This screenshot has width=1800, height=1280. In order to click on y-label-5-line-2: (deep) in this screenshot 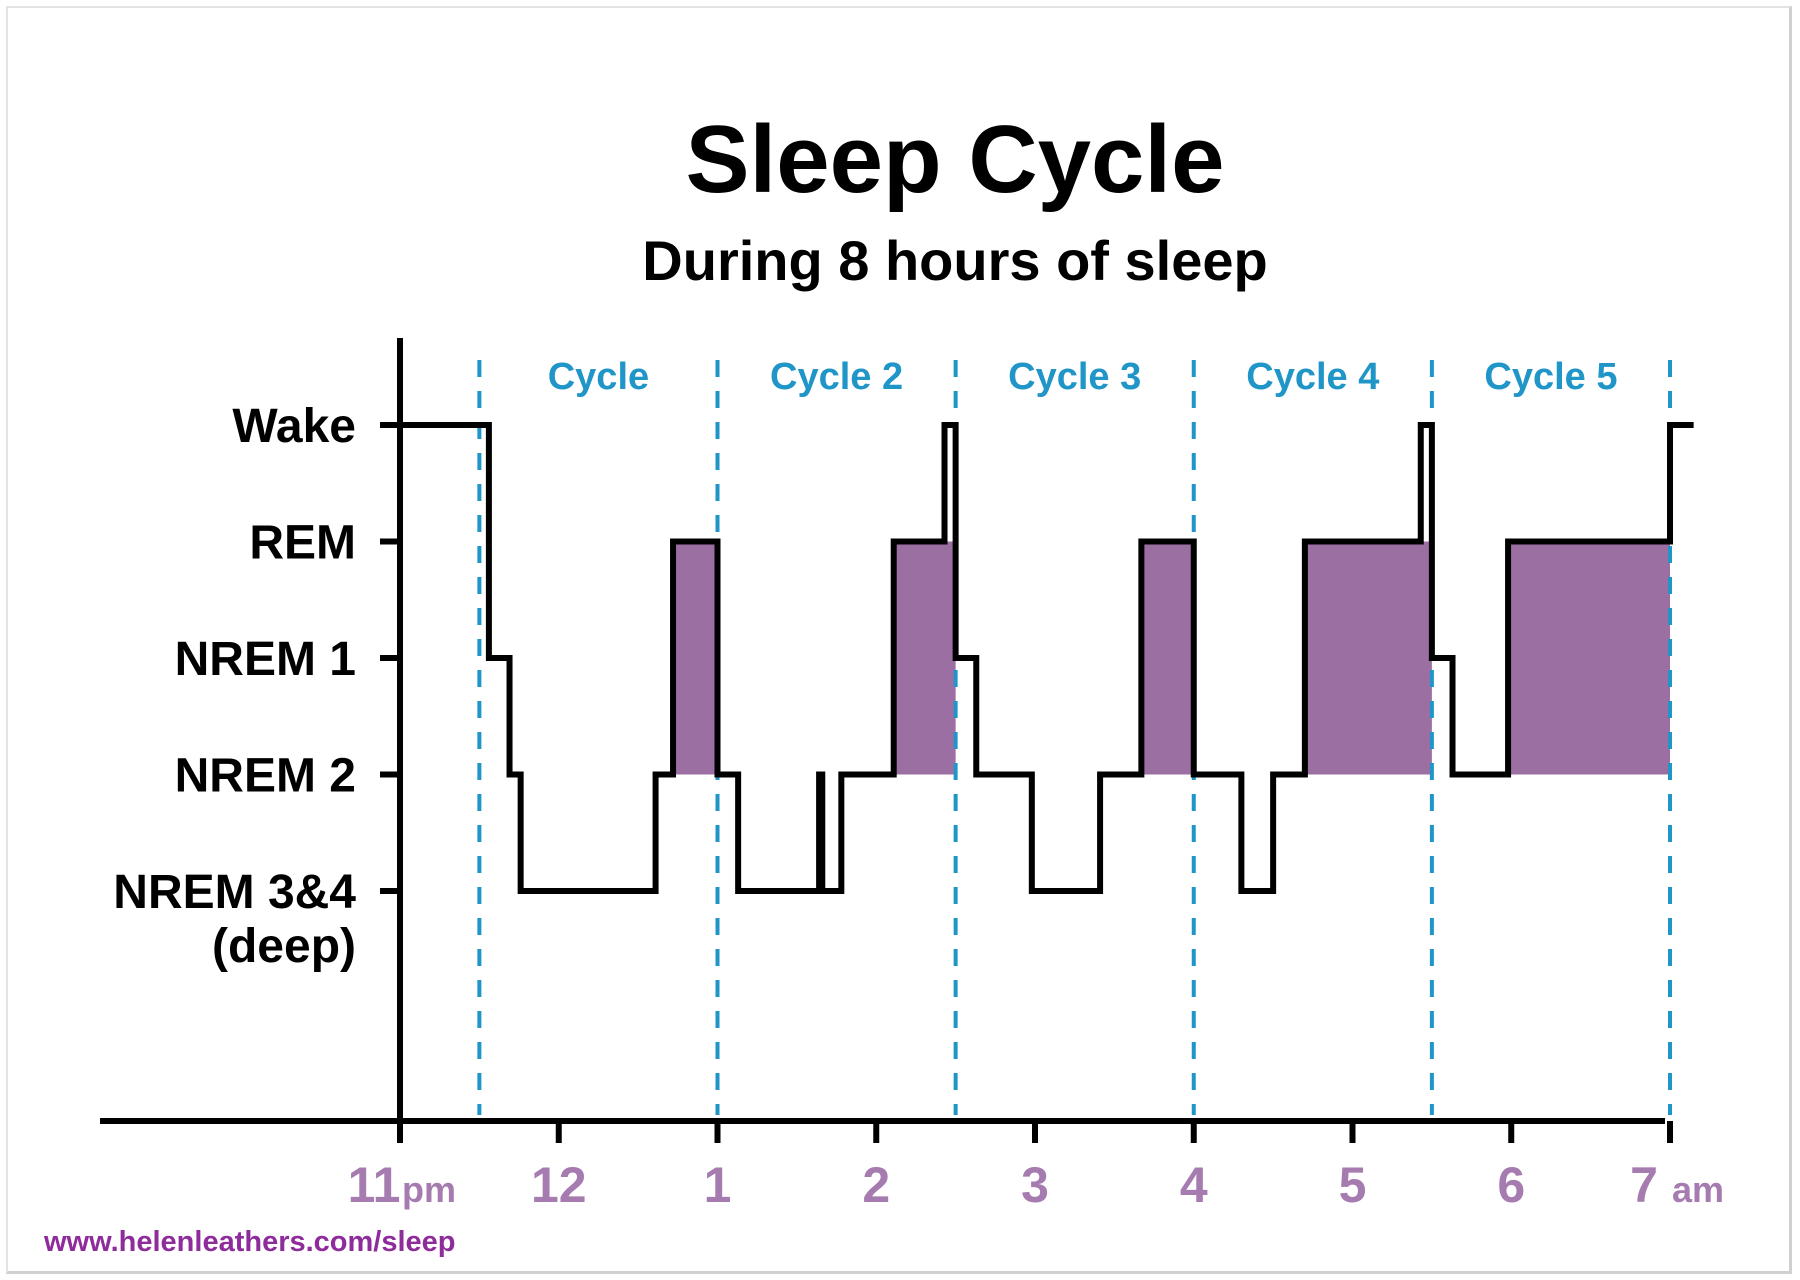, I will do `click(284, 946)`.